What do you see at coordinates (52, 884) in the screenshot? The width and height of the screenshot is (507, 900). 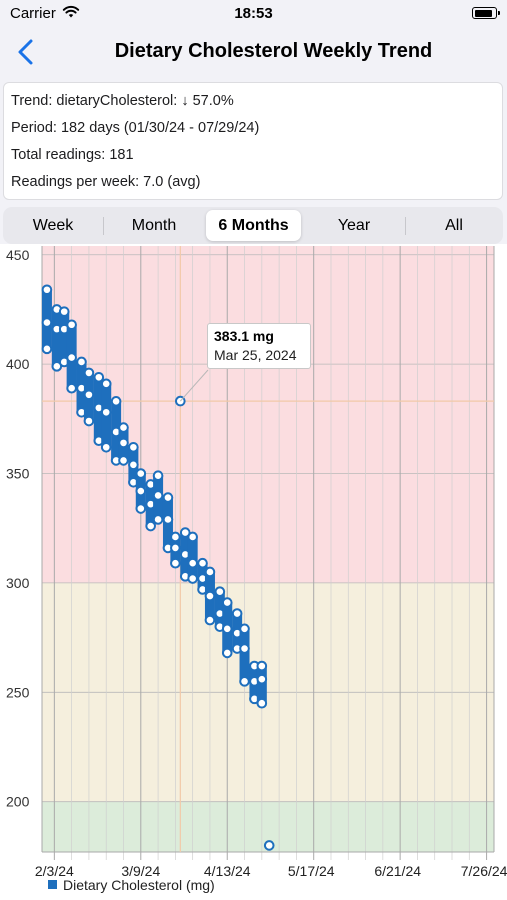 I see `legend-swatch` at bounding box center [52, 884].